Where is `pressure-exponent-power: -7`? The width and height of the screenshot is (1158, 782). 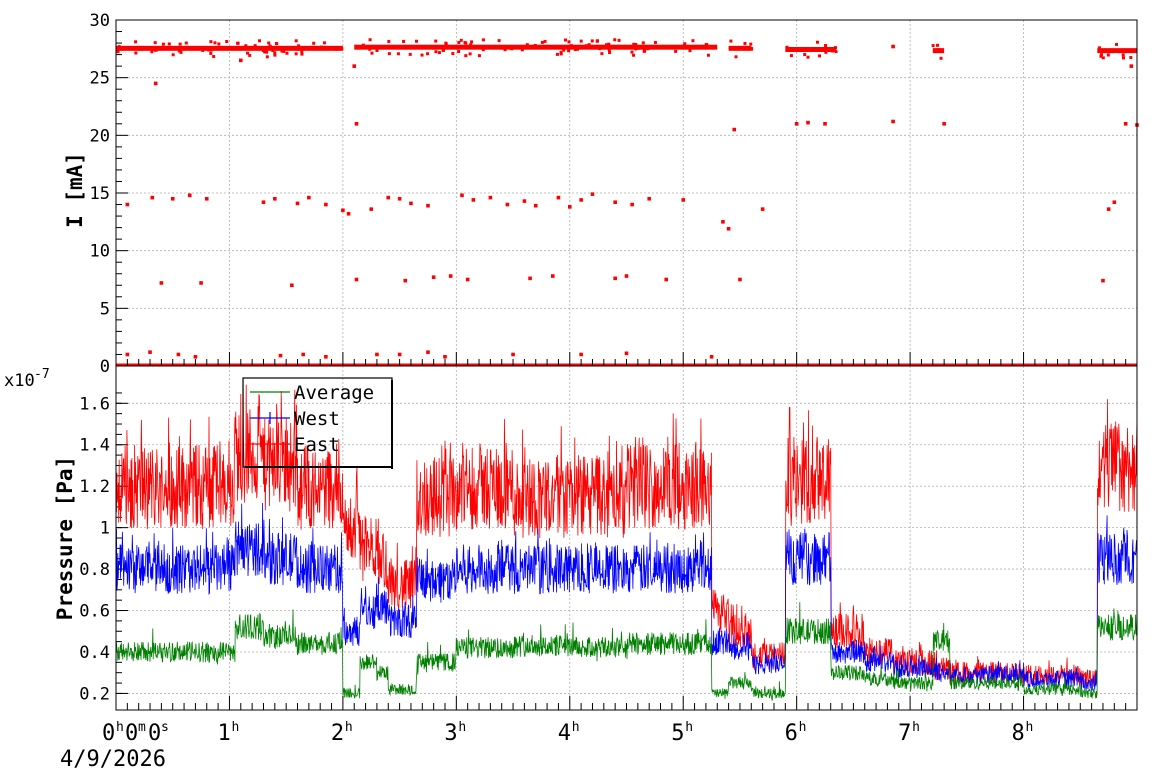
pressure-exponent-power: -7 is located at coordinates (42, 374).